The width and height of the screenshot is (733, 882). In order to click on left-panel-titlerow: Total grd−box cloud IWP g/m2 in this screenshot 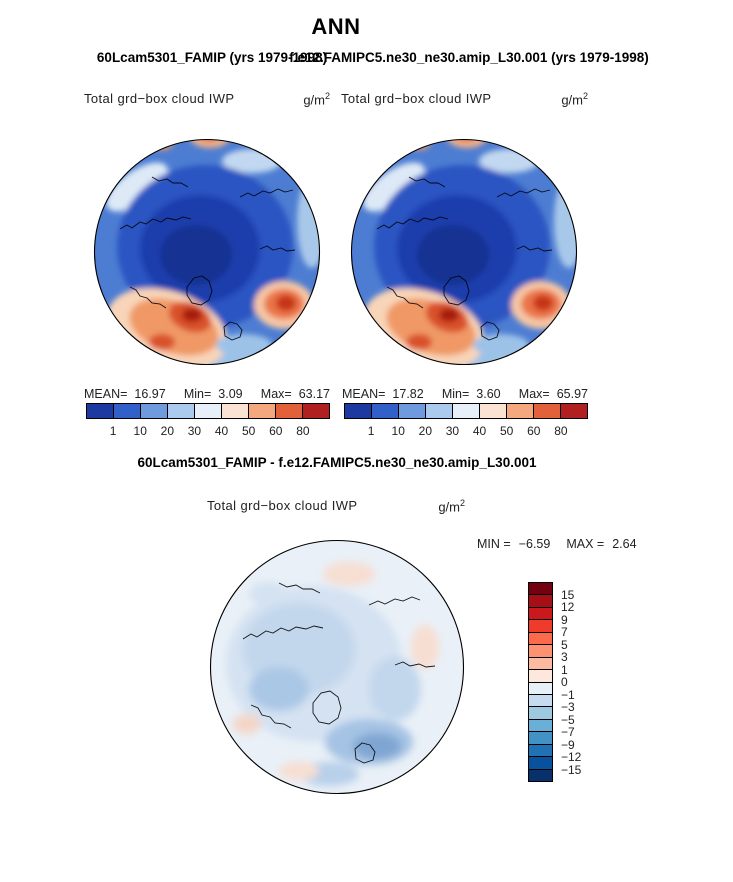, I will do `click(207, 99)`.